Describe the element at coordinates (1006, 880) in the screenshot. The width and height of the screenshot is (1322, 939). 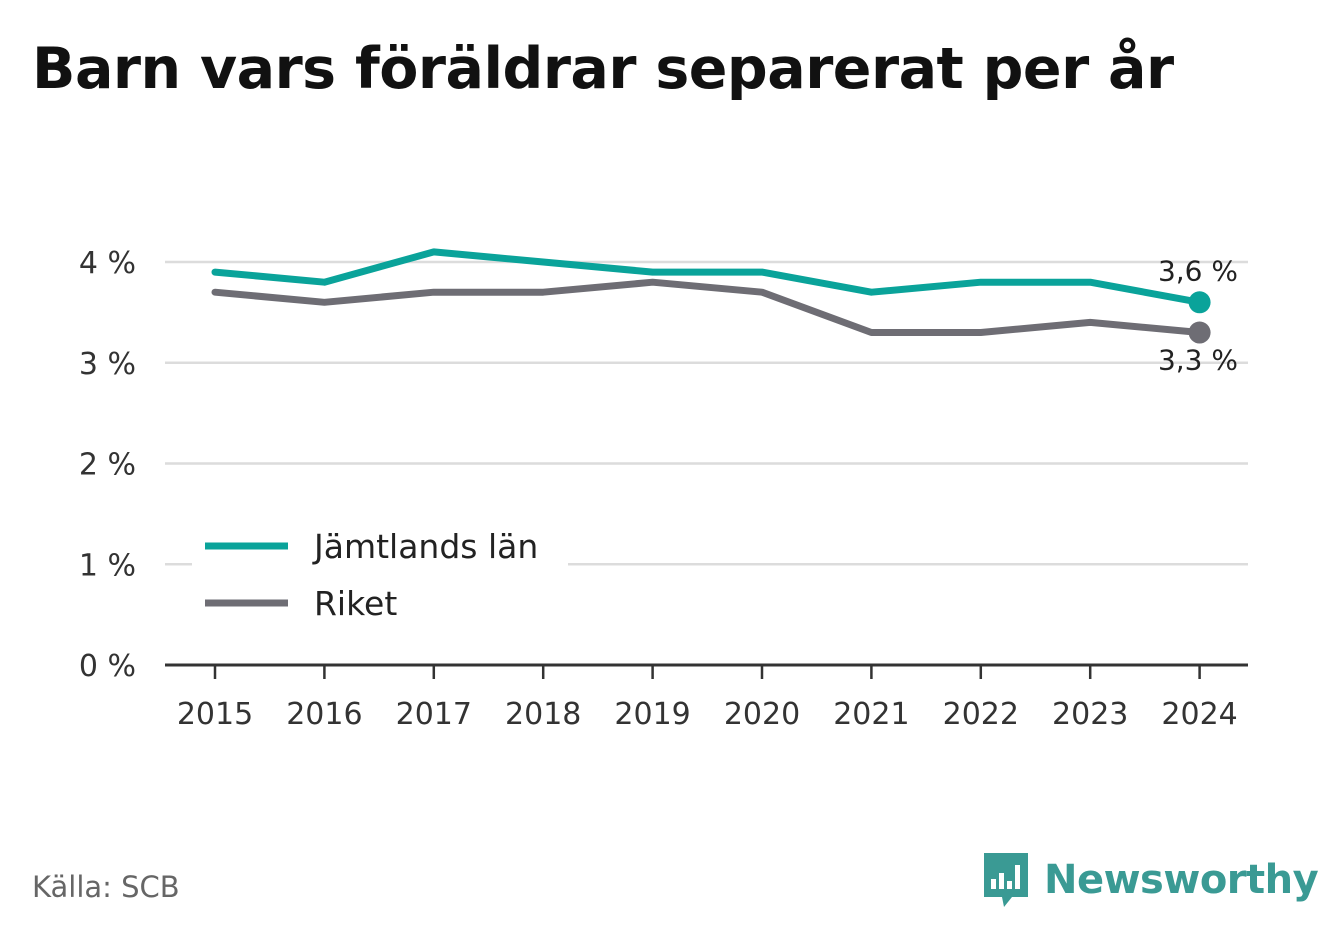
I see `bar-chart-speech-bubble-icon` at that location.